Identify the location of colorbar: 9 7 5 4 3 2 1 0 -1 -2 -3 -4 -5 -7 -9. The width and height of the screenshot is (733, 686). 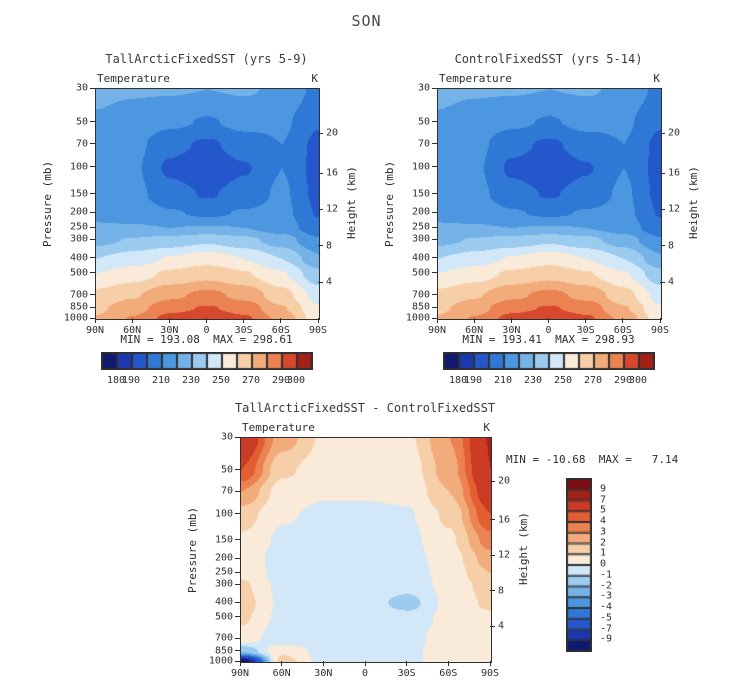
(589, 565).